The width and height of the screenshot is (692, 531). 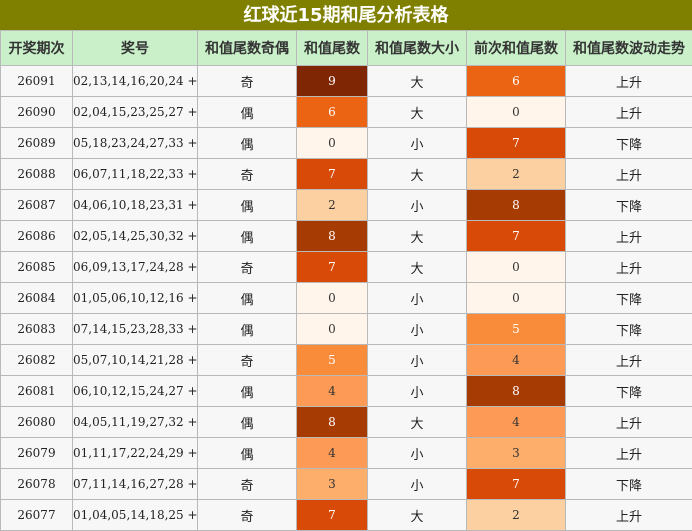 I want to click on tail-cell: 8, so click(x=332, y=236).